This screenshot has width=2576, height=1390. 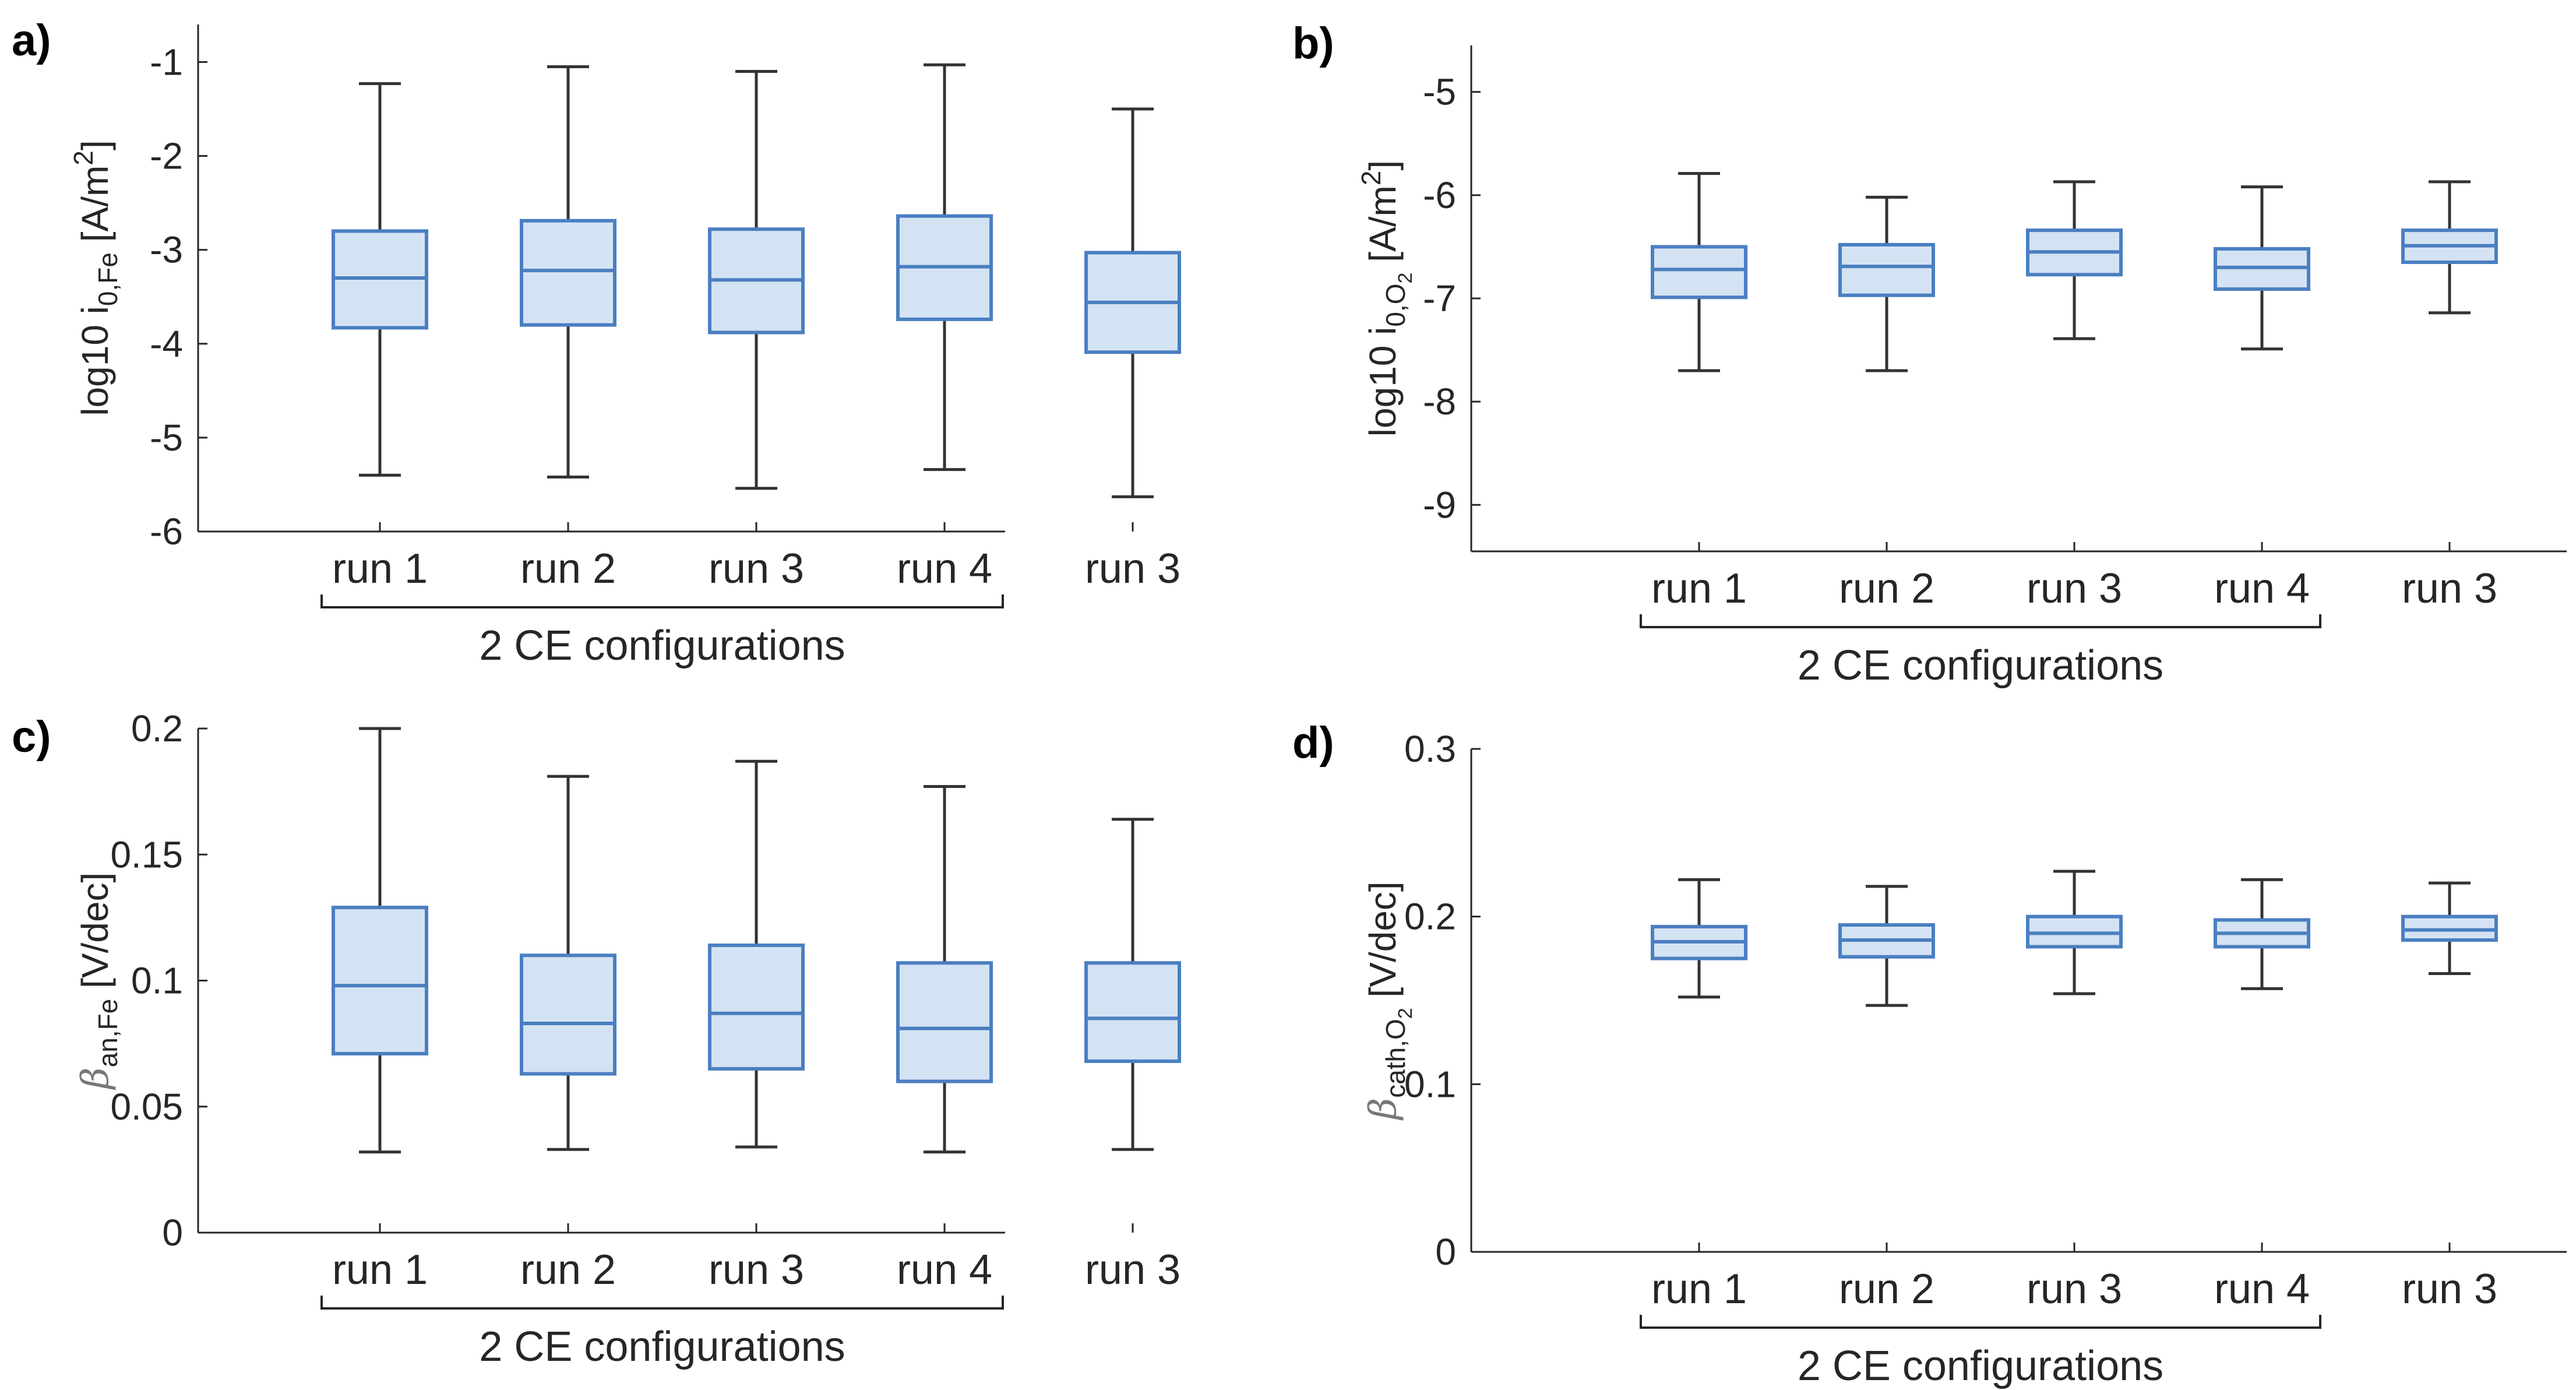 What do you see at coordinates (1439, 505) in the screenshot?
I see `y-tick-label: -9` at bounding box center [1439, 505].